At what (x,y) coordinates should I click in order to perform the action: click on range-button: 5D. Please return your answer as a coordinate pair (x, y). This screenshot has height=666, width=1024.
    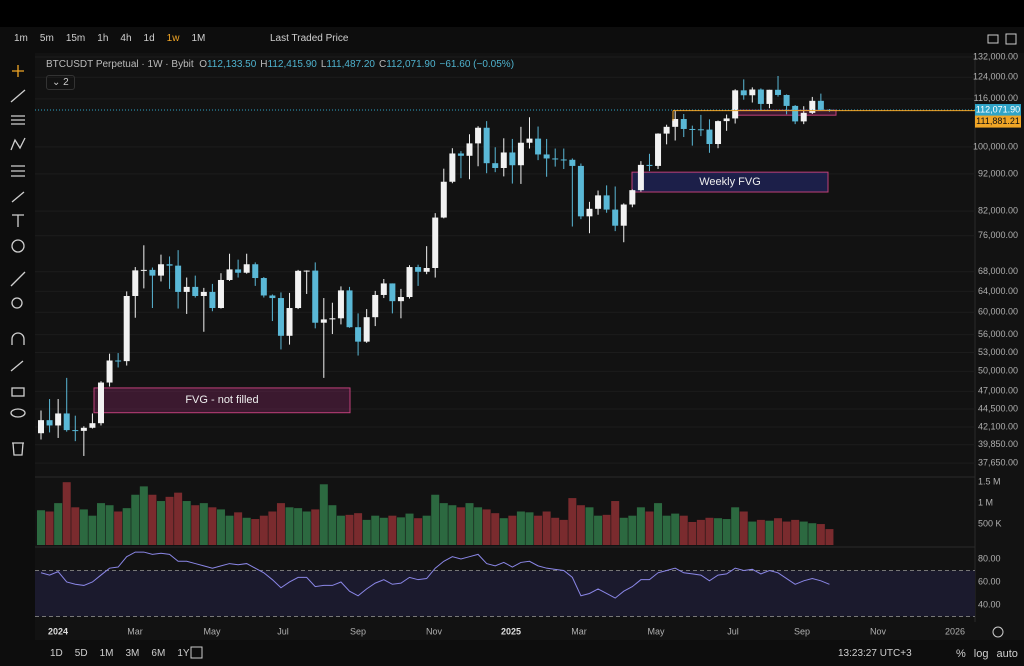
    Looking at the image, I should click on (81, 653).